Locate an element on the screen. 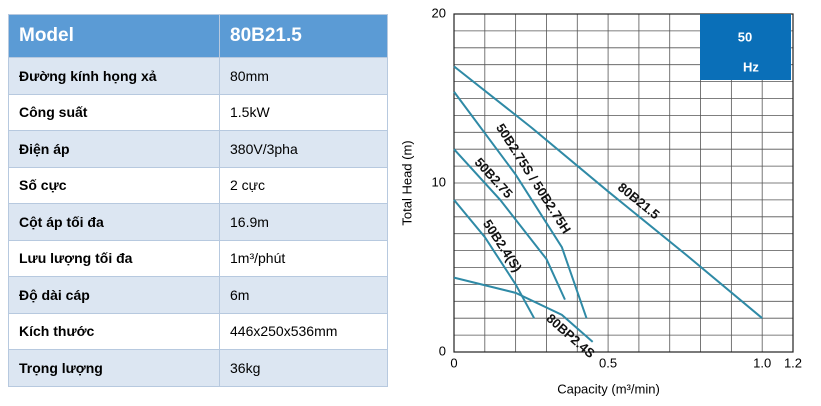 The width and height of the screenshot is (821, 406). table-cell: Số cực is located at coordinates (114, 185).